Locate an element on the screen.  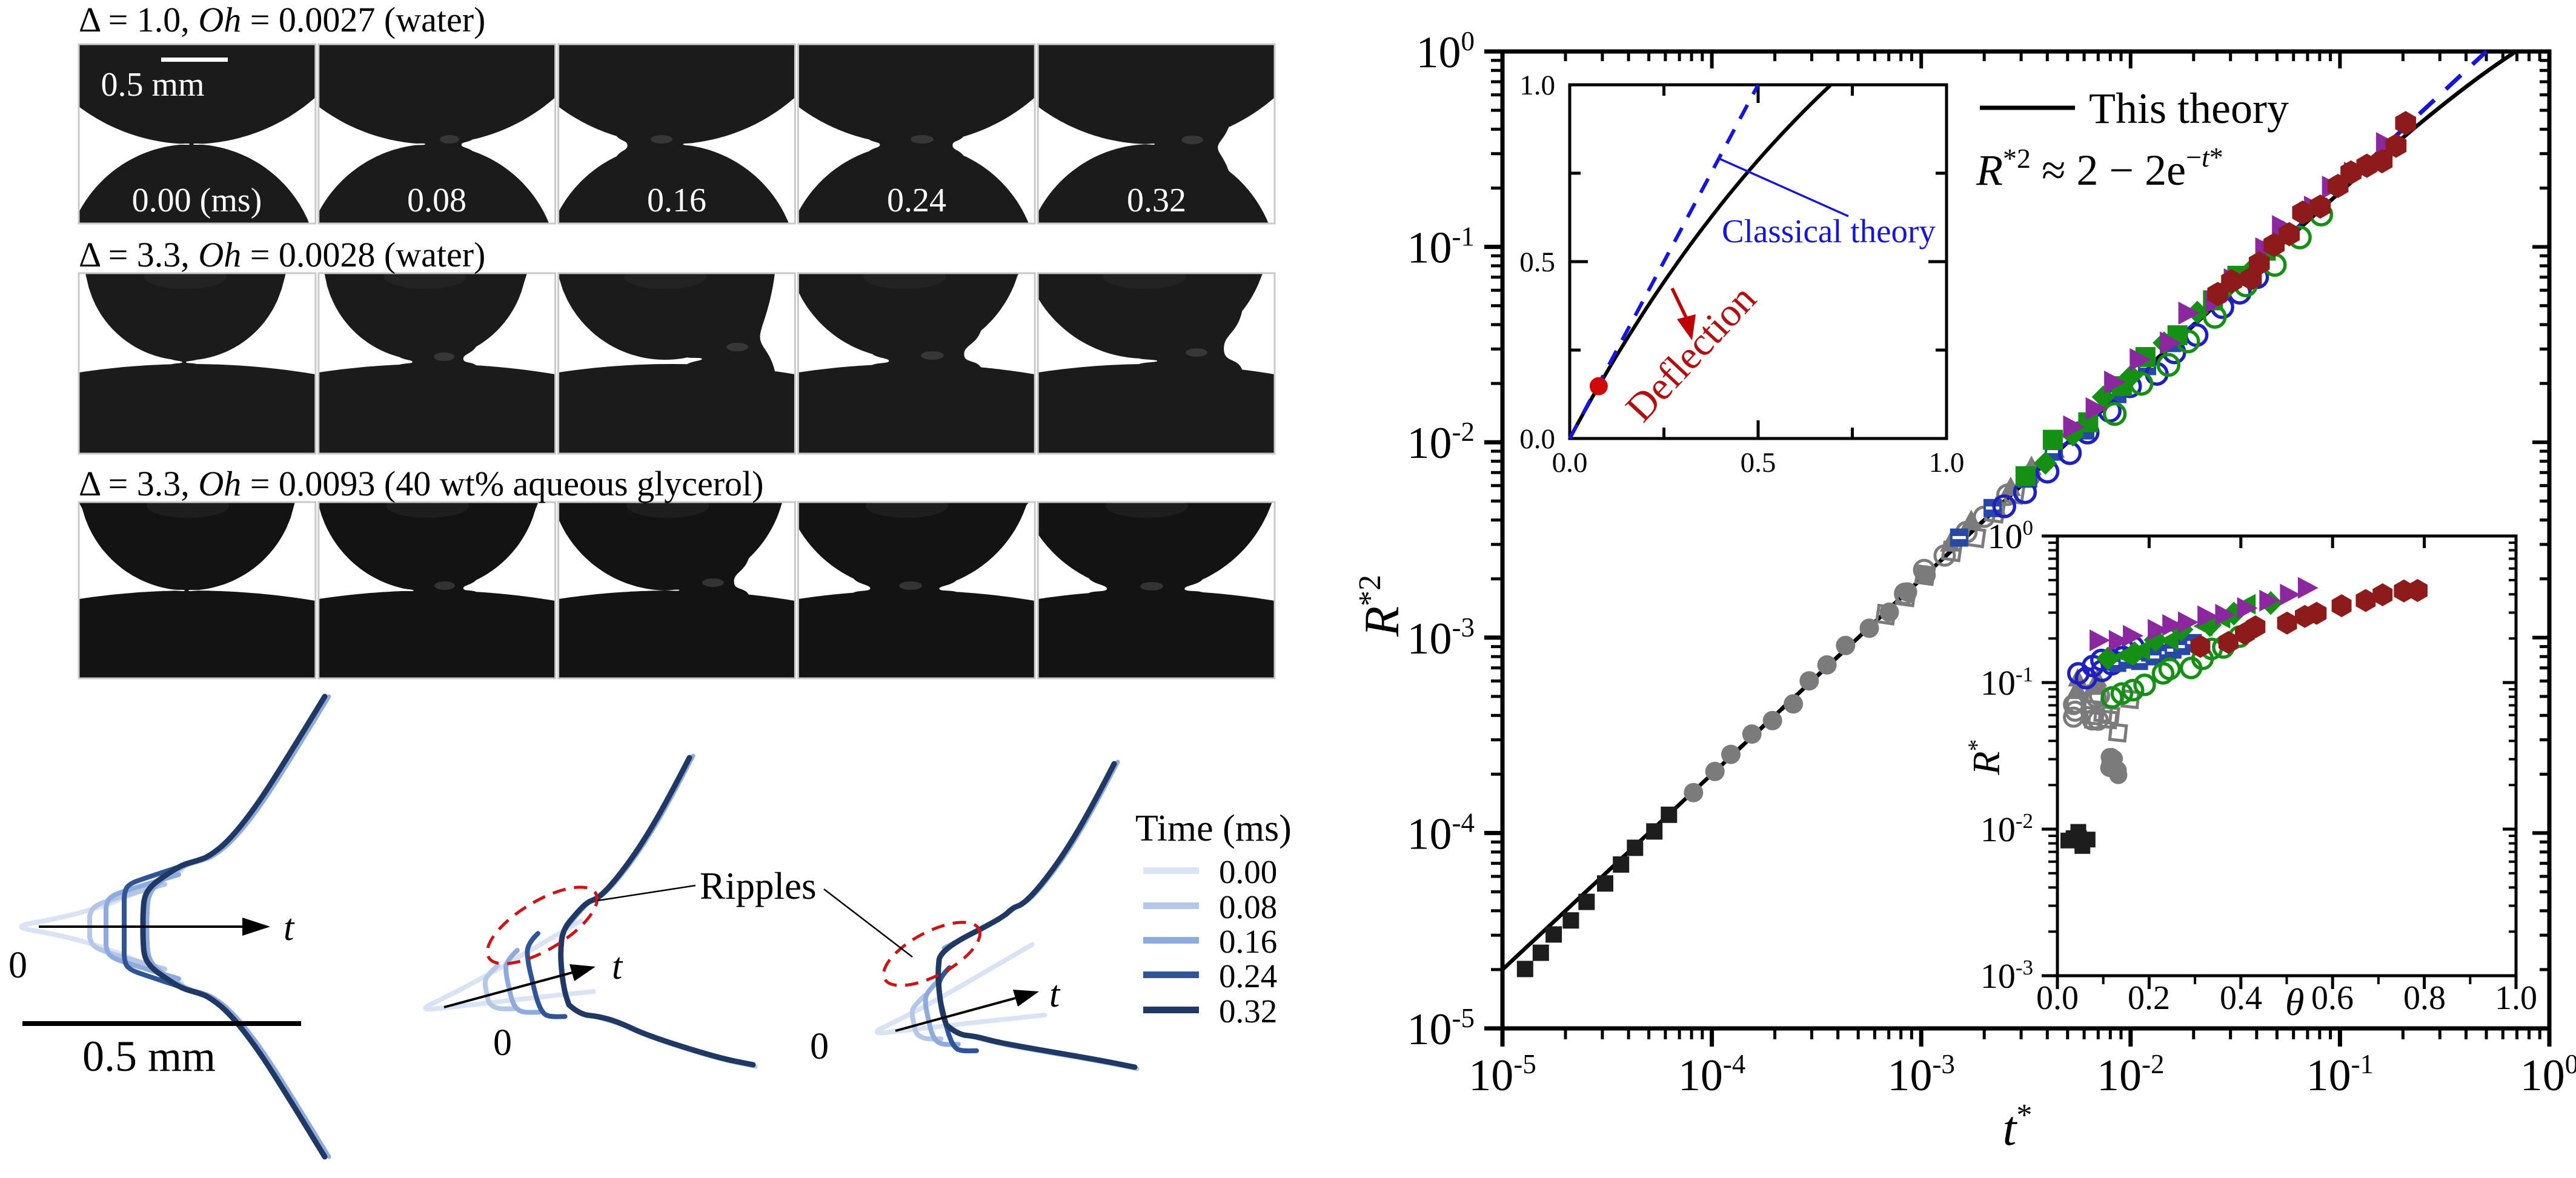
svg-text: θ is located at coordinates (2294, 1002).